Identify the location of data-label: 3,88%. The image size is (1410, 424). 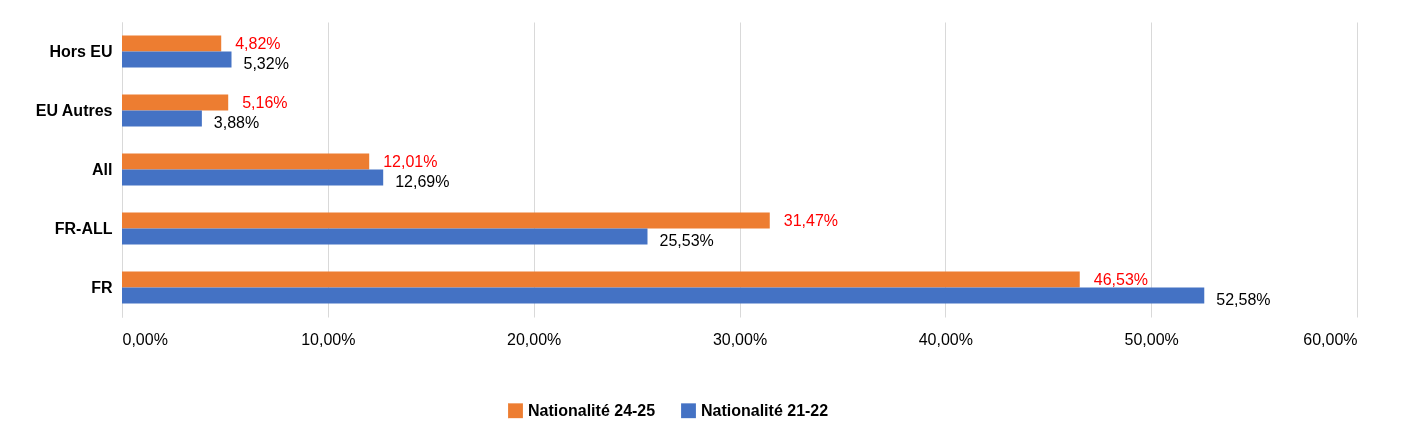
(236, 123).